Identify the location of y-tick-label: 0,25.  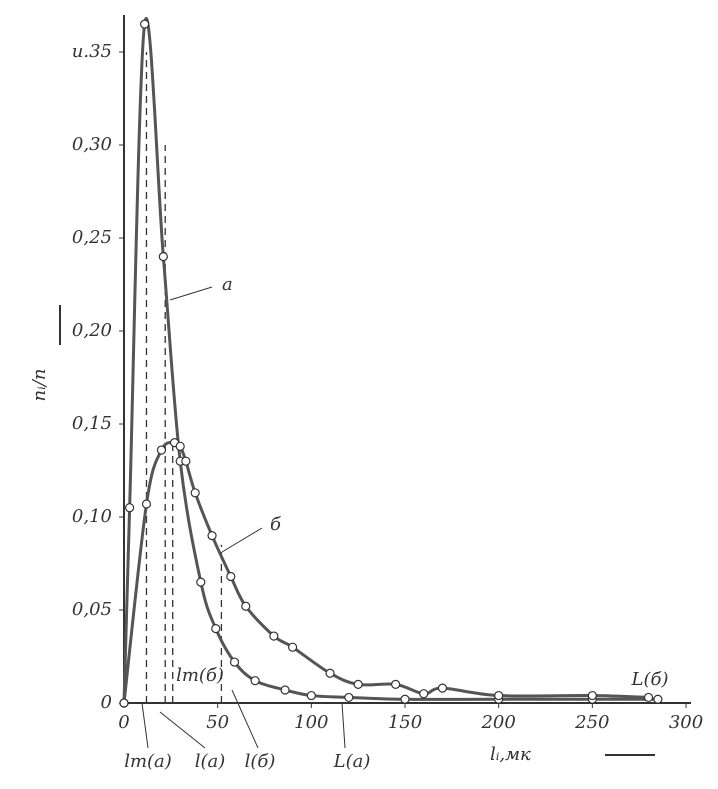
(92, 237).